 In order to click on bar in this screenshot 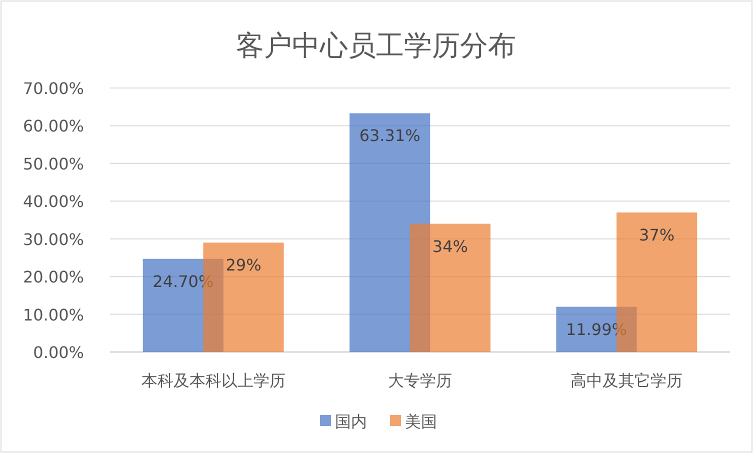, I will do `click(450, 288)`.